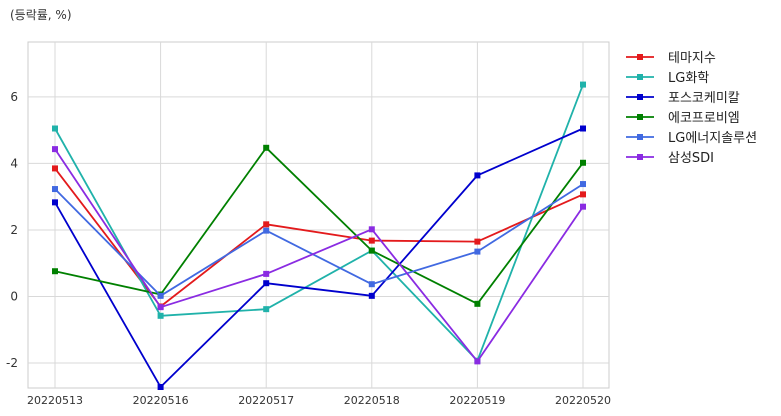 The width and height of the screenshot is (781, 416). Describe the element at coordinates (704, 118) in the screenshot. I see `legend-label-4: 에코프로비엠` at that location.